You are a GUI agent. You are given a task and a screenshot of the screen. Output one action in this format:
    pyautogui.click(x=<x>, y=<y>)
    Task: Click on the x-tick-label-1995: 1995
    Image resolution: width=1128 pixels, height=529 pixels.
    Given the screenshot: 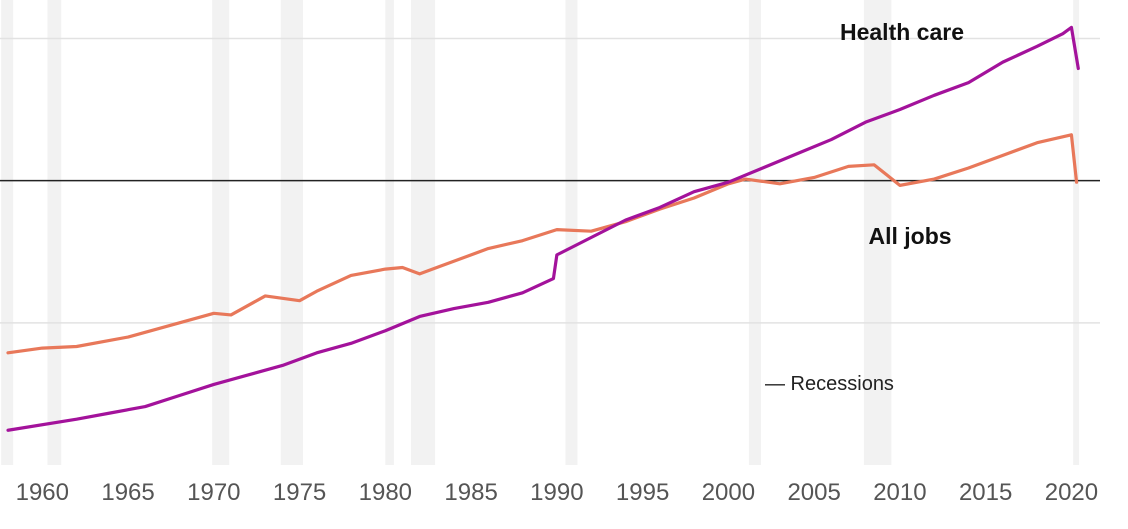 What is the action you would take?
    pyautogui.click(x=642, y=492)
    